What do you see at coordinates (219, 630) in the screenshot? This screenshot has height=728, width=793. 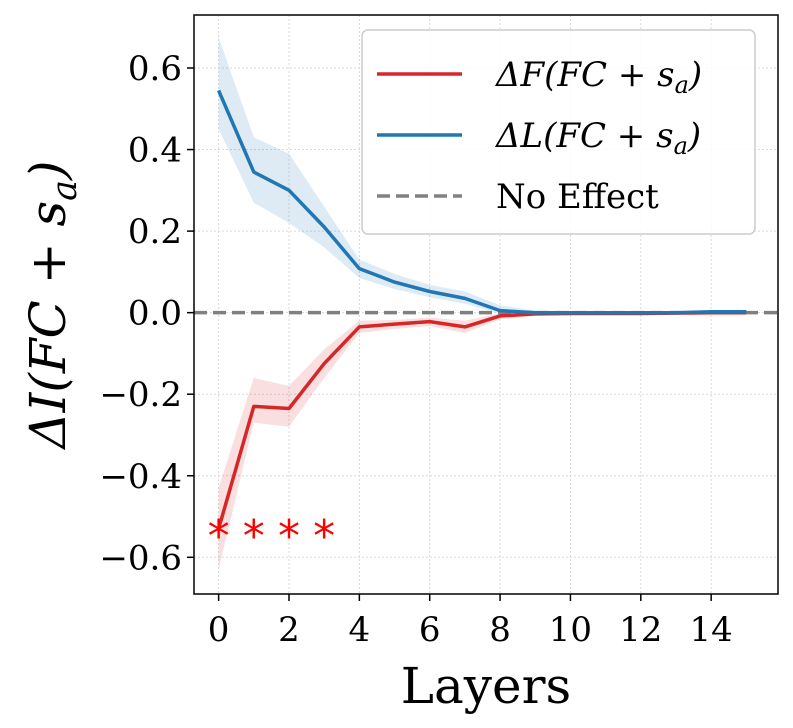 I see `x-tick-label: 0` at bounding box center [219, 630].